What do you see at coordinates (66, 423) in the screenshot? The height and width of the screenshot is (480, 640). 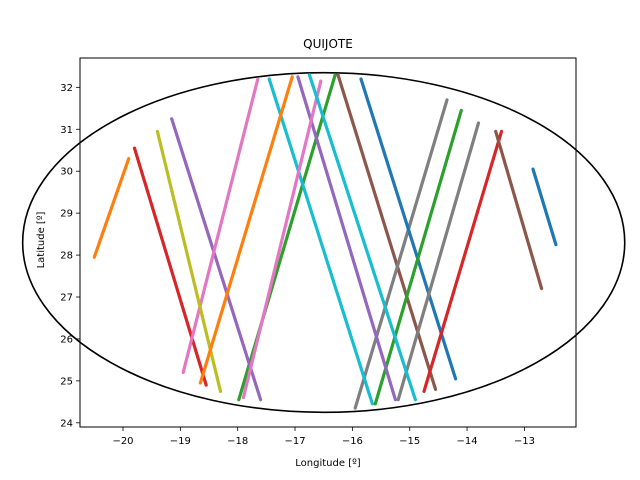 I see `y-tick-label: 24` at bounding box center [66, 423].